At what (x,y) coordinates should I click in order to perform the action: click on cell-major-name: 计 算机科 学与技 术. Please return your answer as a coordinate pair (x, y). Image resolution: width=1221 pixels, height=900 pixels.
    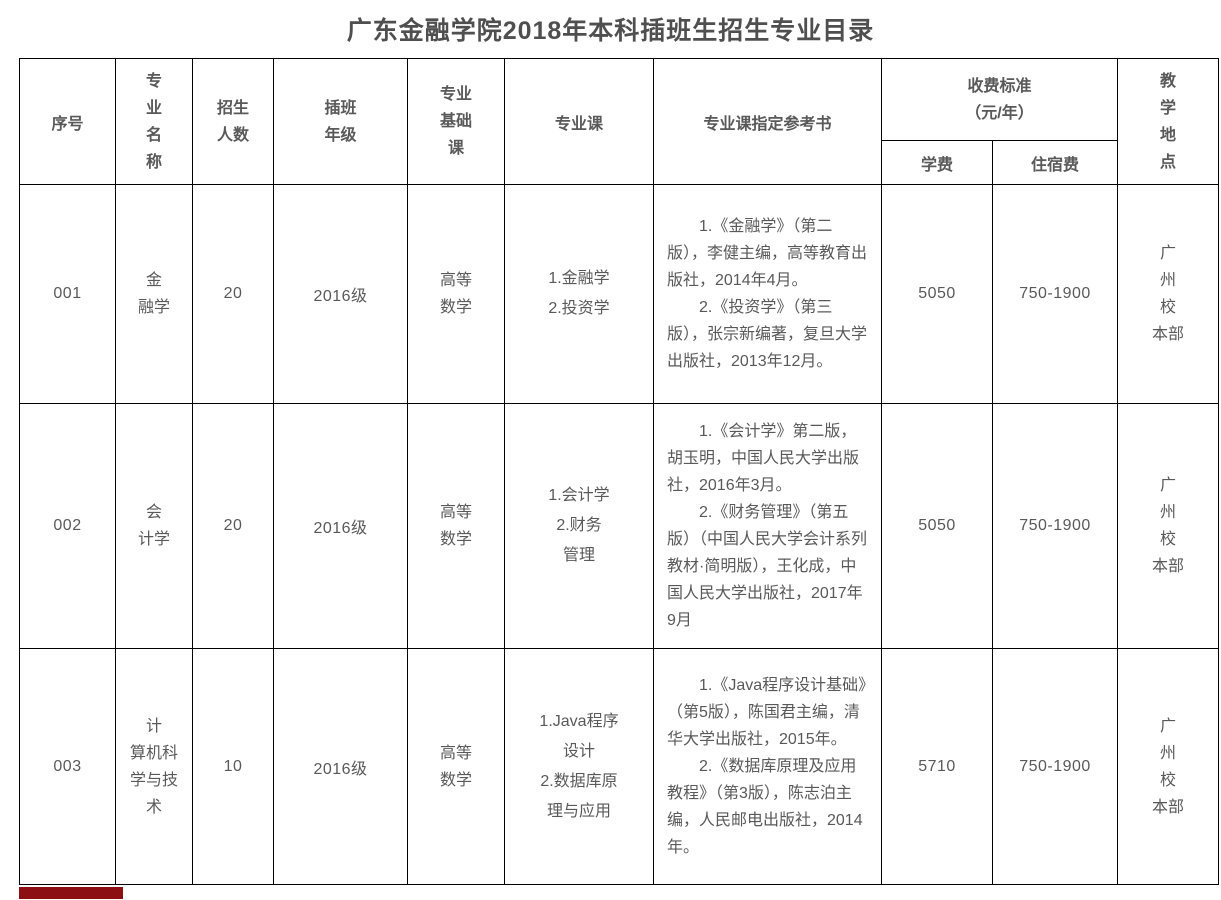
    Looking at the image, I should click on (154, 766).